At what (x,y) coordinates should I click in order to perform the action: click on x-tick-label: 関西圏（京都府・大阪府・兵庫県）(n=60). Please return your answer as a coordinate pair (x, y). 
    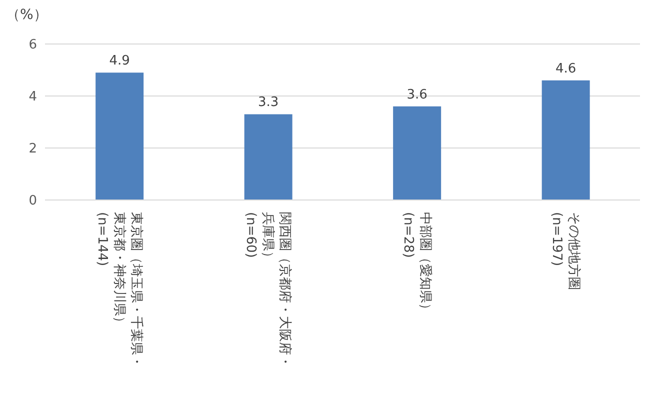
    Looking at the image, I should click on (269, 290).